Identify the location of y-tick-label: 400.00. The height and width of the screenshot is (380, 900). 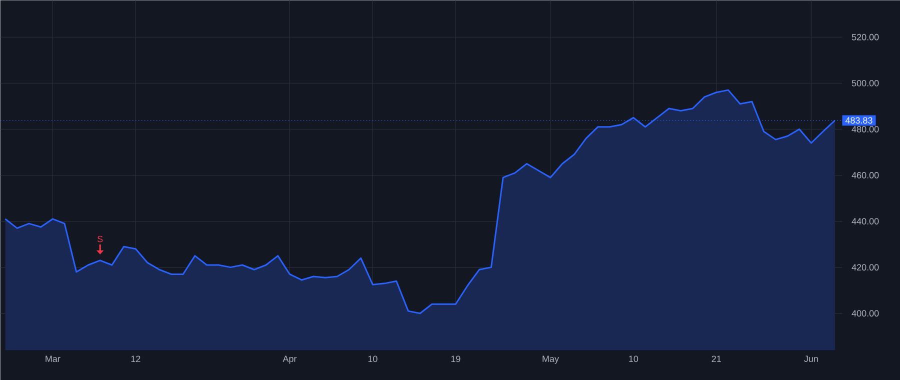
(865, 313).